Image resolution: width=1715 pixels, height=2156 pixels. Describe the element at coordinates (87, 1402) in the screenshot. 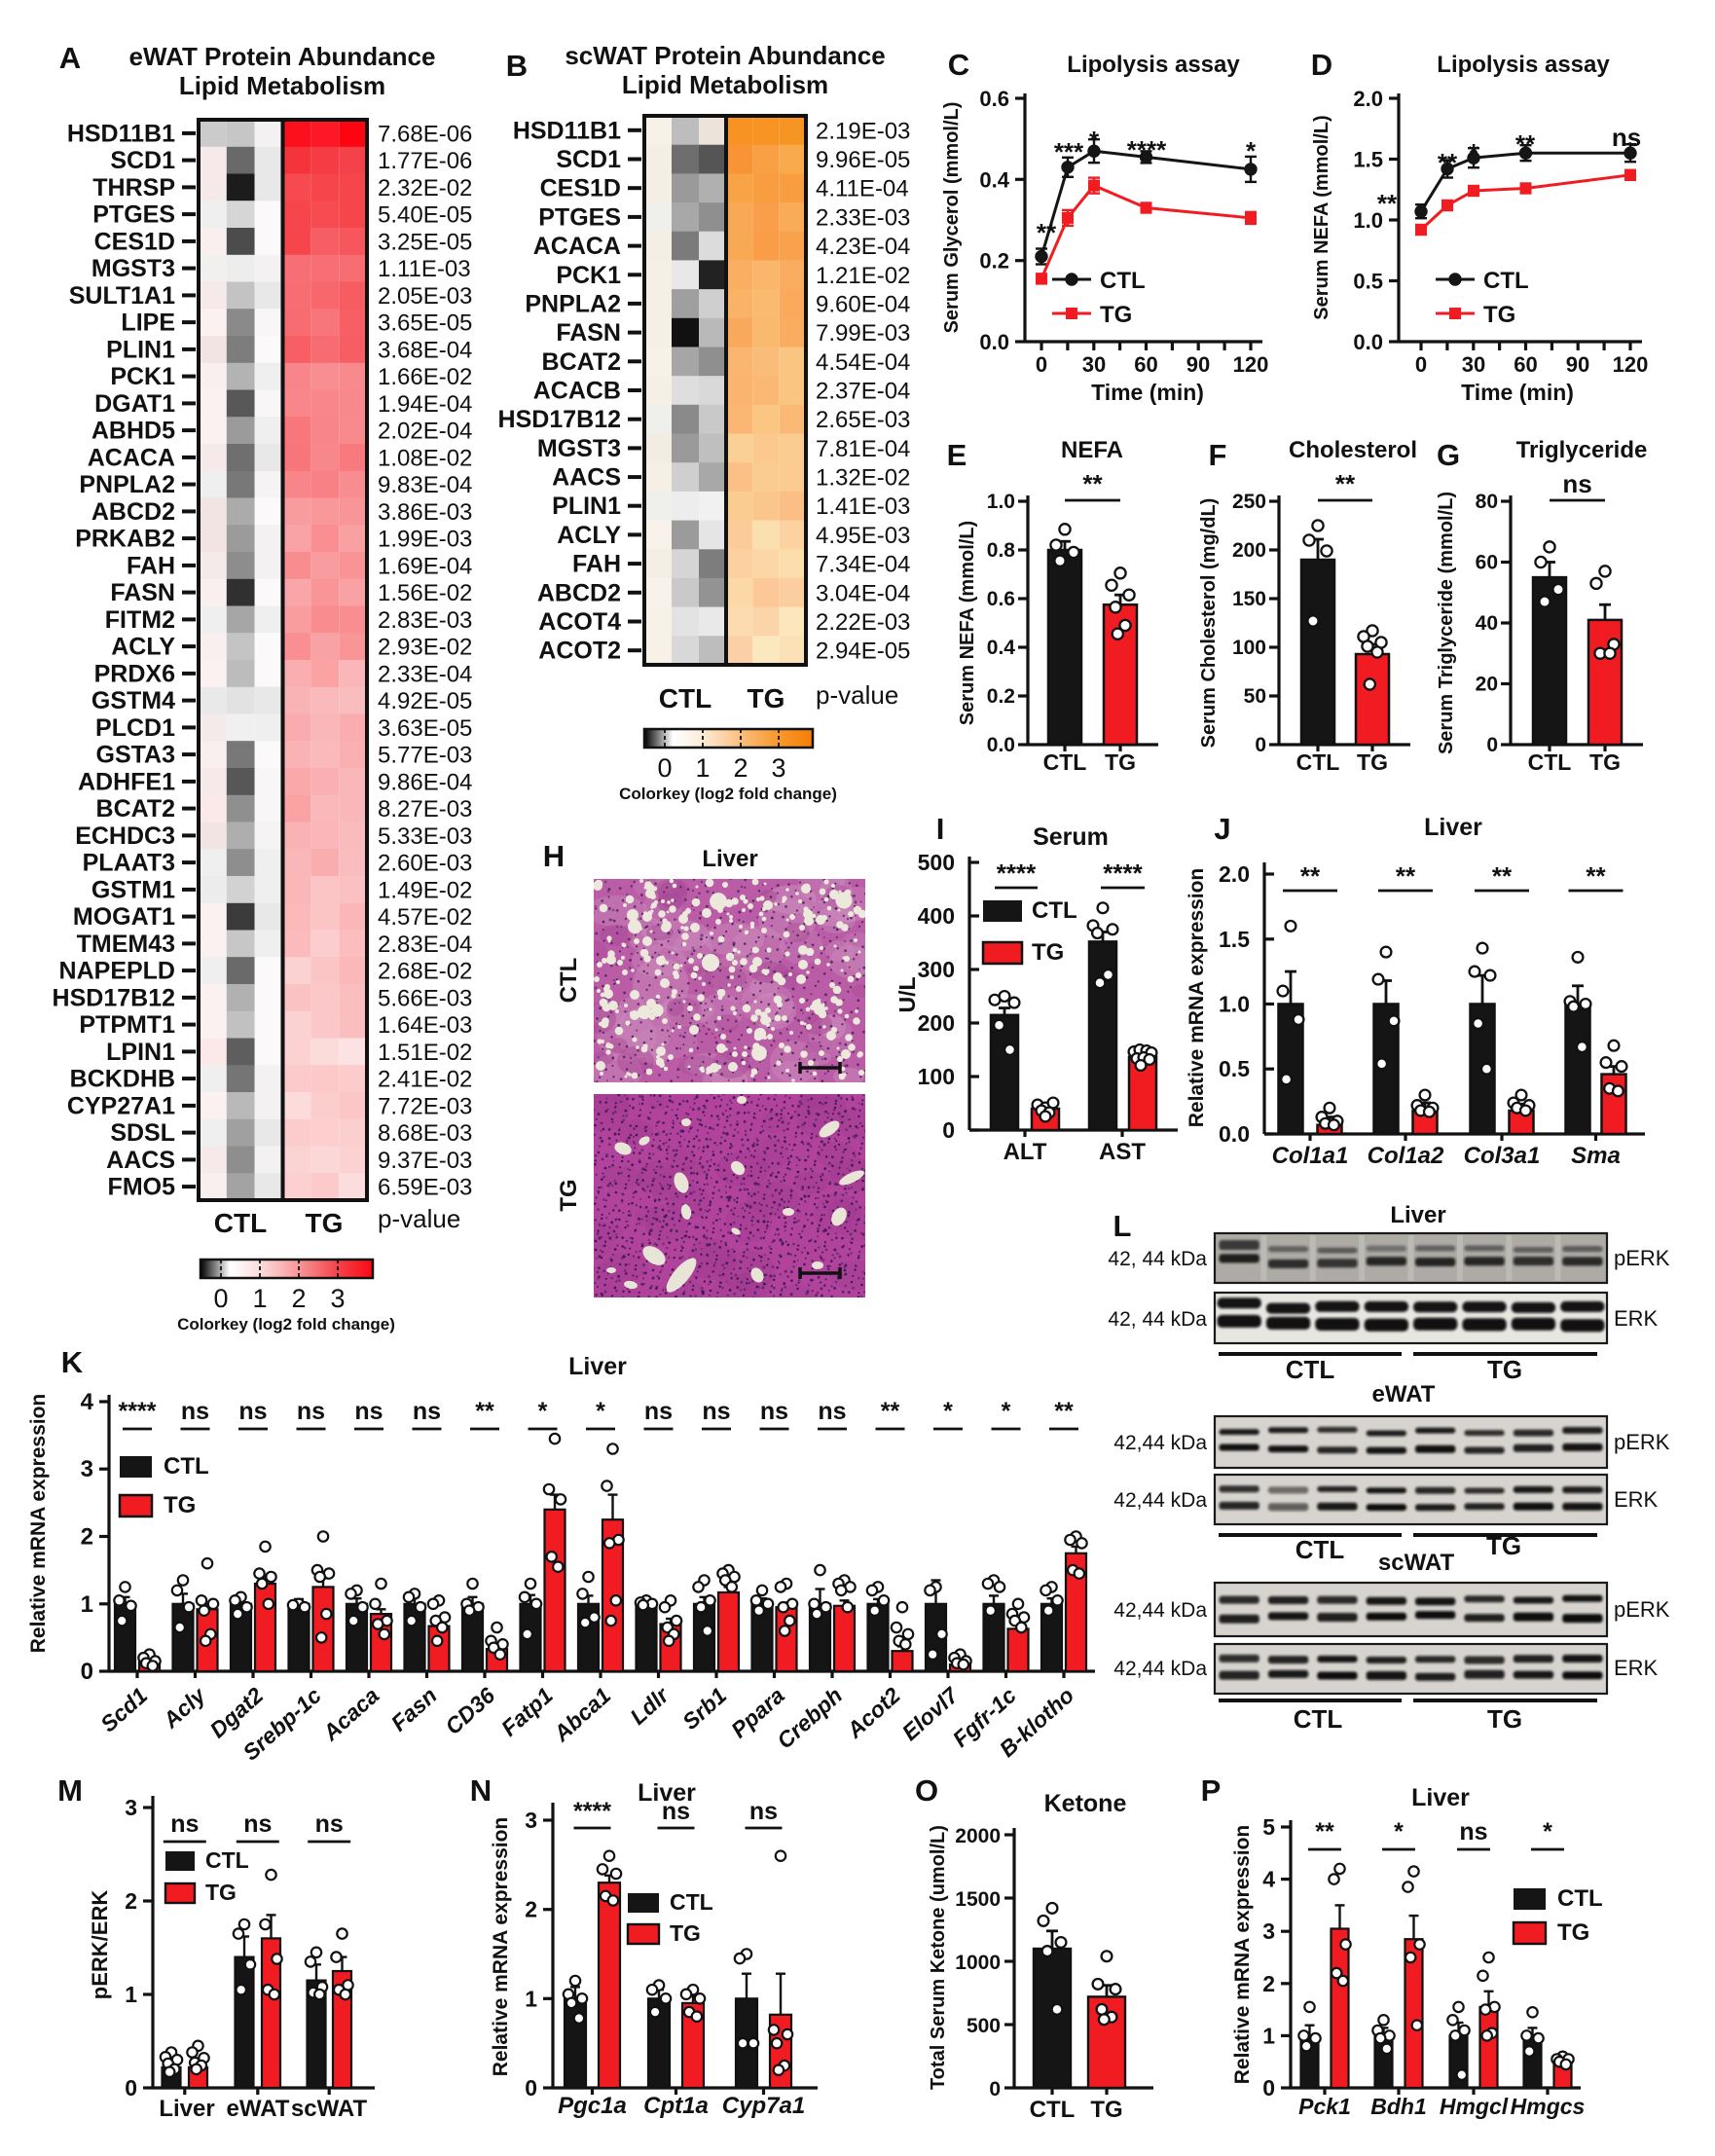

I see `svg-text: 4` at that location.